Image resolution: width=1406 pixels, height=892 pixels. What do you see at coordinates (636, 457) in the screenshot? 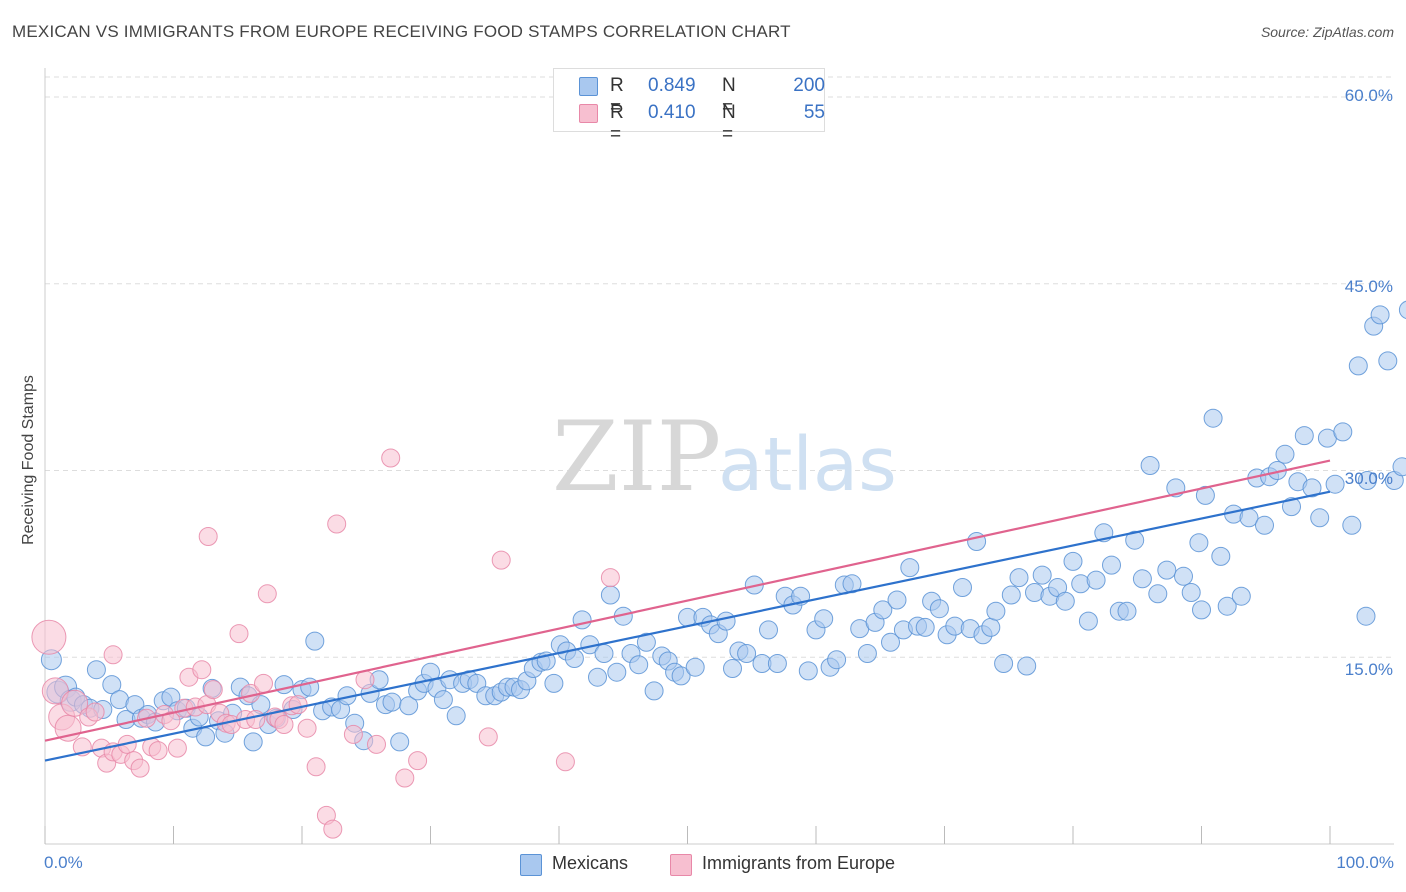
I see `watermark-zip: ZIP` at bounding box center [636, 457].